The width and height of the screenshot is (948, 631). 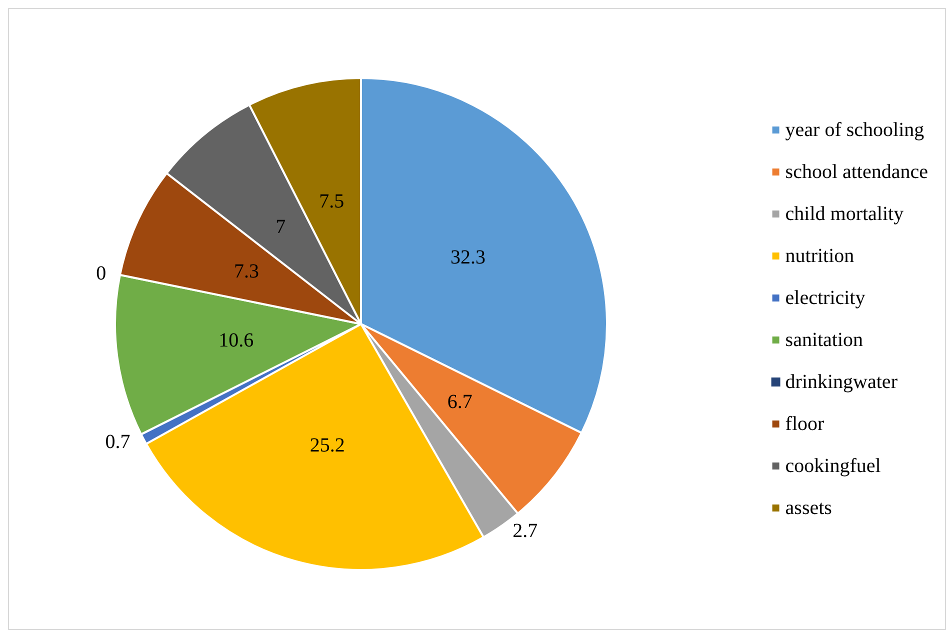 I want to click on legend-label: assets, so click(x=808, y=508).